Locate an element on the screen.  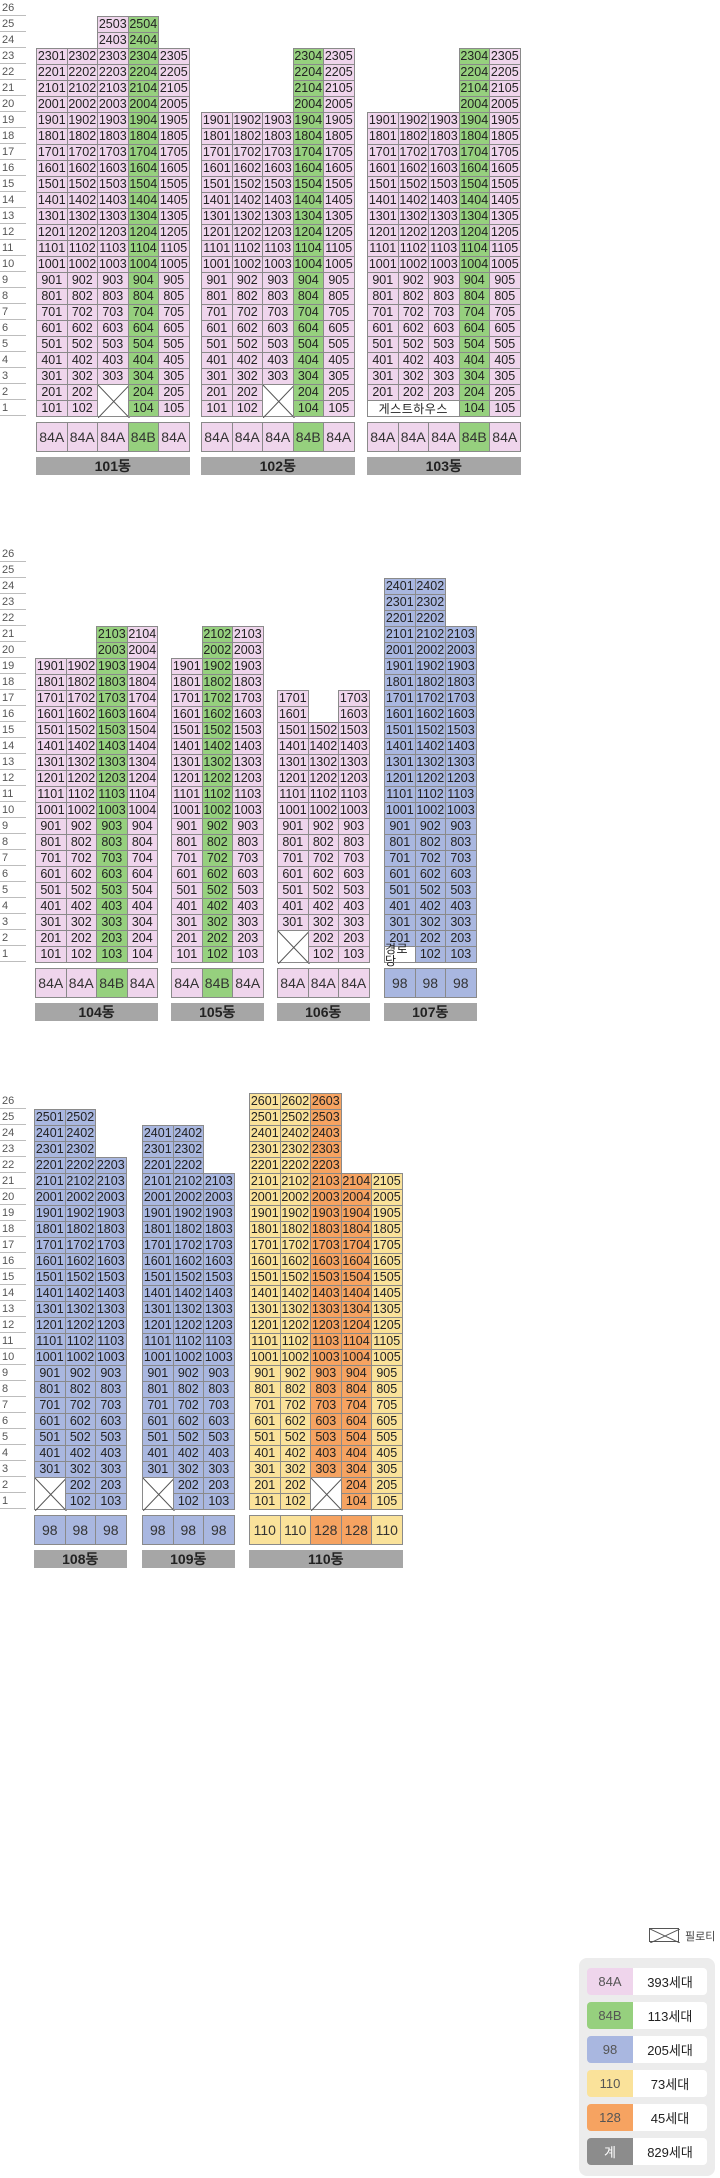
unit-cell: 104 is located at coordinates (356, 1501).